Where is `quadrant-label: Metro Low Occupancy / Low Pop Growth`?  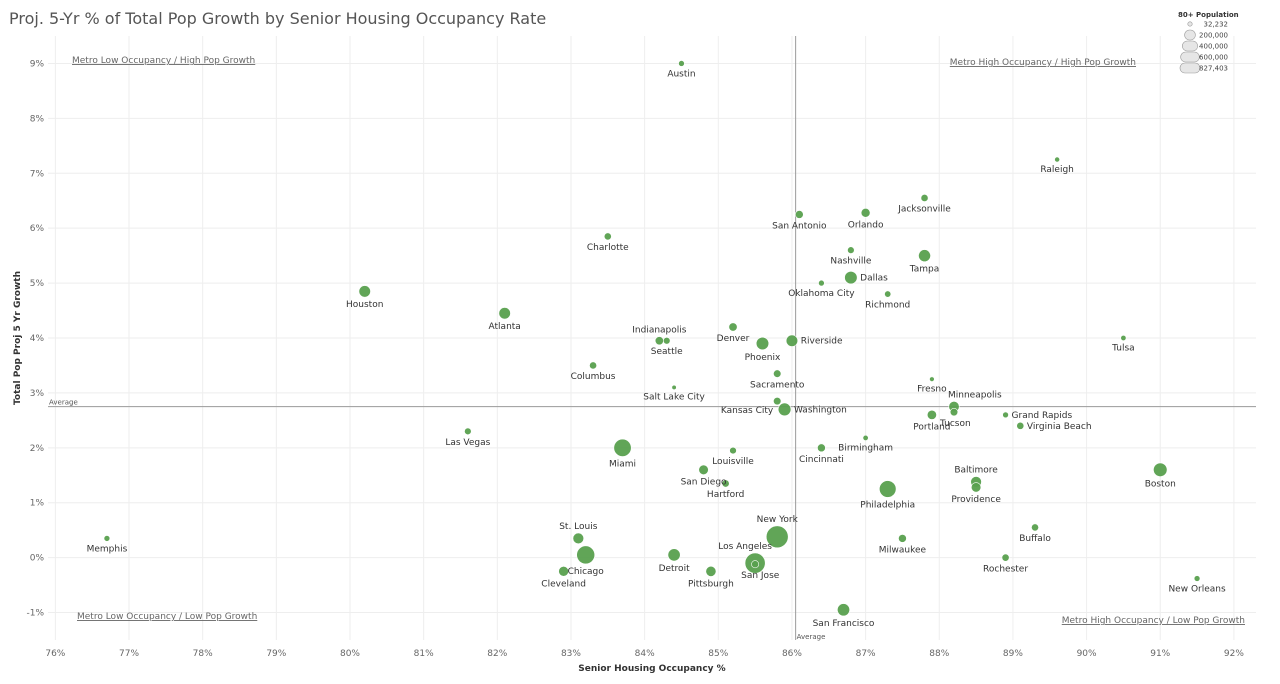
quadrant-label: Metro Low Occupancy / Low Pop Growth is located at coordinates (167, 617).